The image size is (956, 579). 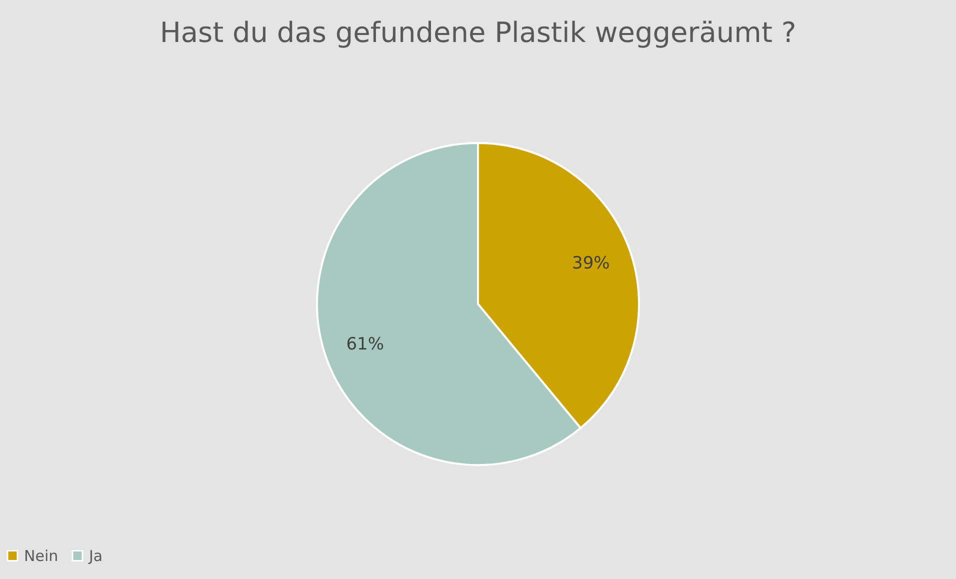 I want to click on data-label: 39%, so click(x=591, y=263).